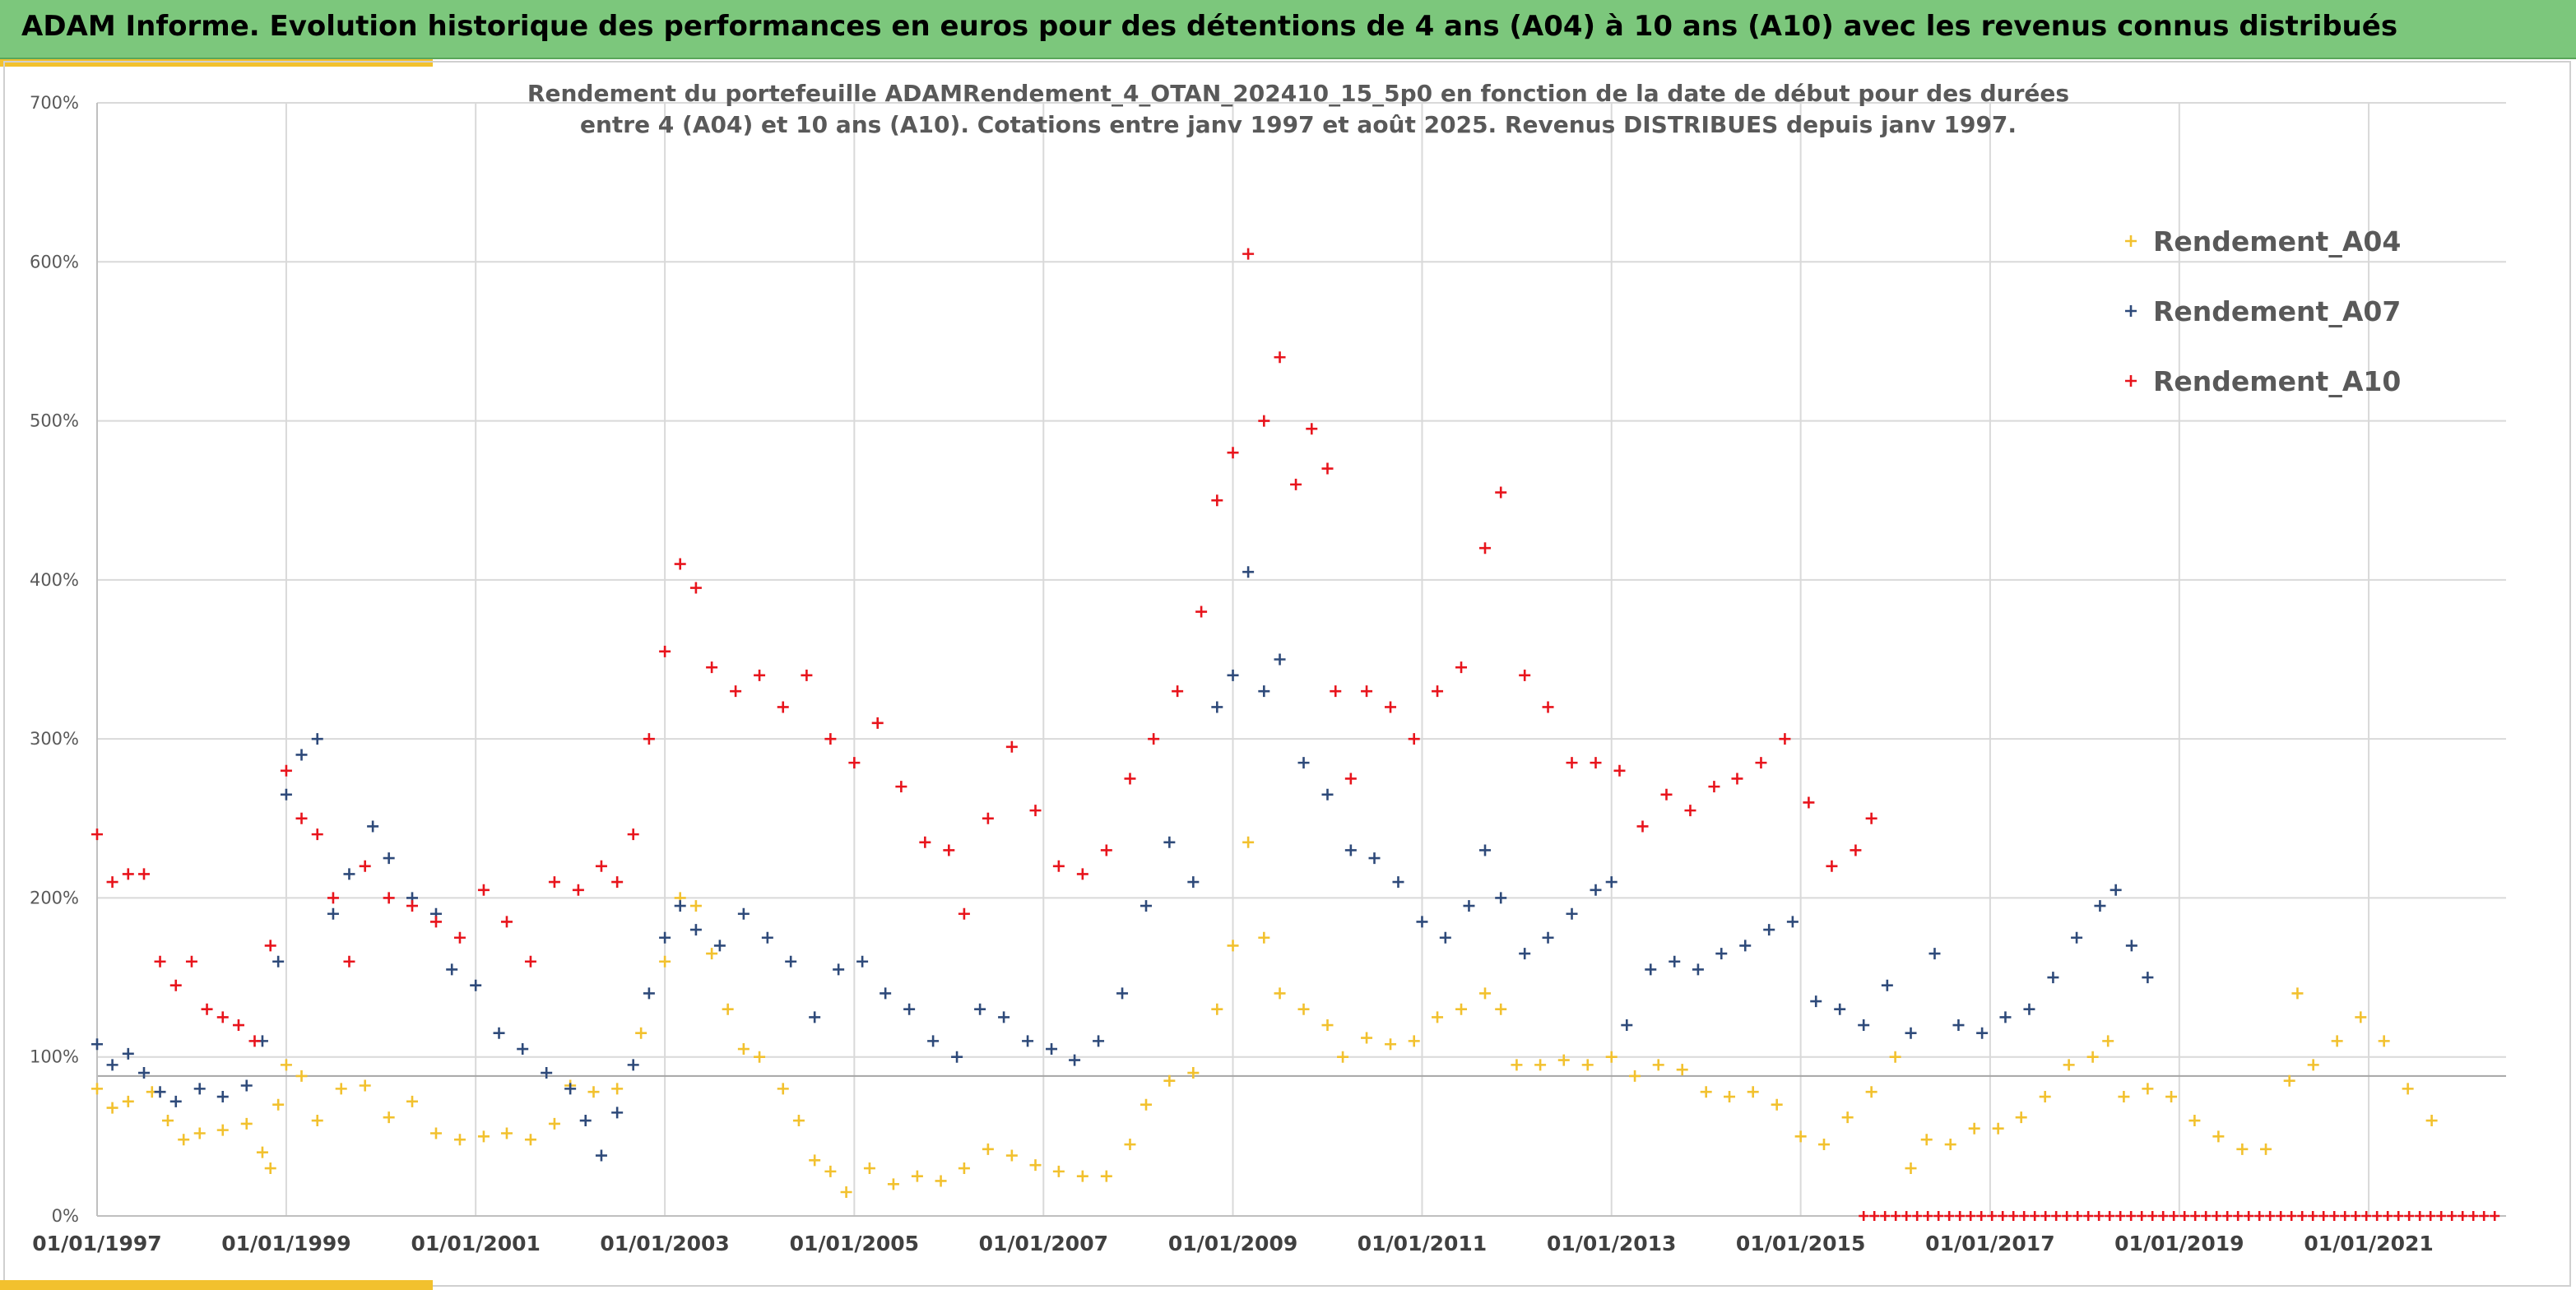 This screenshot has width=2576, height=1290. What do you see at coordinates (1989, 1243) in the screenshot?
I see `x-tick-label: 01/01/2017` at bounding box center [1989, 1243].